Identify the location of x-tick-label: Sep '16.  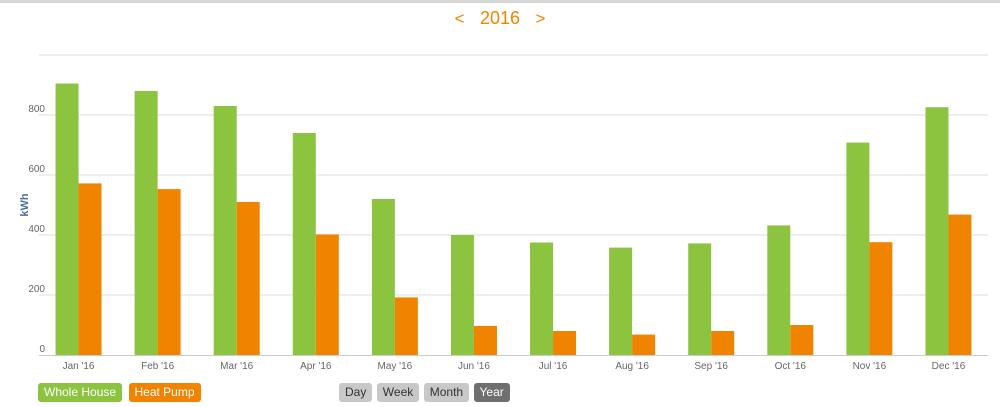
(711, 366).